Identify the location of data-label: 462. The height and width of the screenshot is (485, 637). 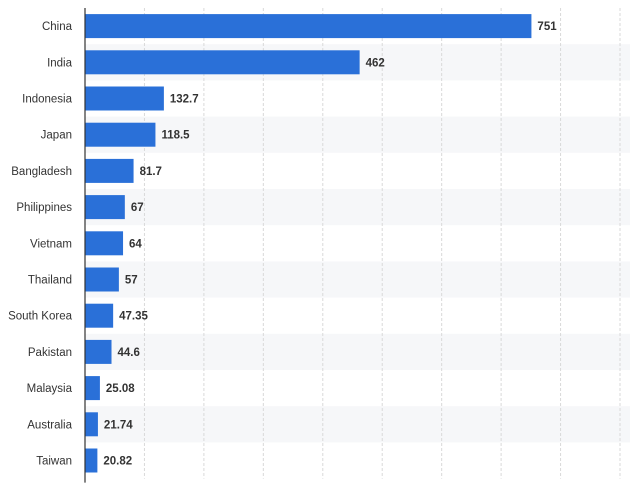
(375, 63).